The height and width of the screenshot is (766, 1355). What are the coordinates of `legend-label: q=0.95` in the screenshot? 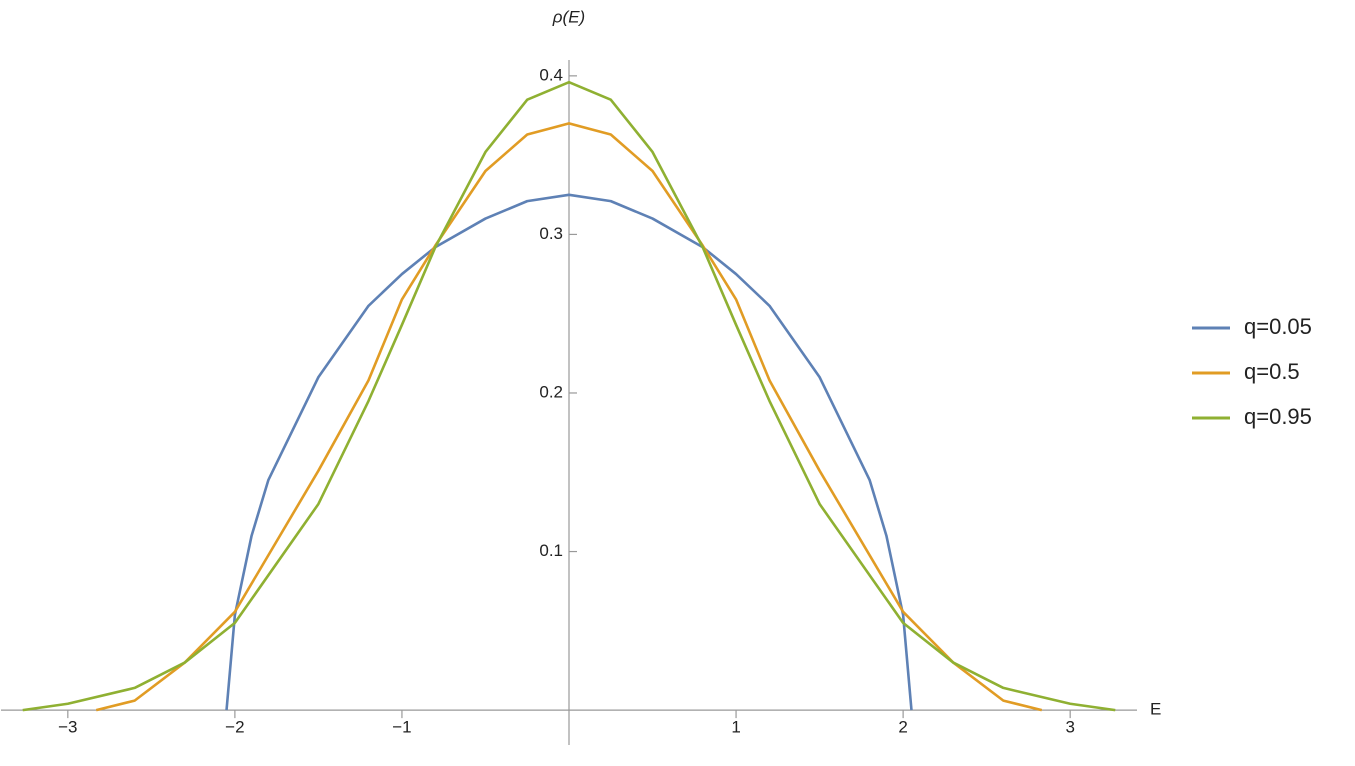 It's located at (1278, 416).